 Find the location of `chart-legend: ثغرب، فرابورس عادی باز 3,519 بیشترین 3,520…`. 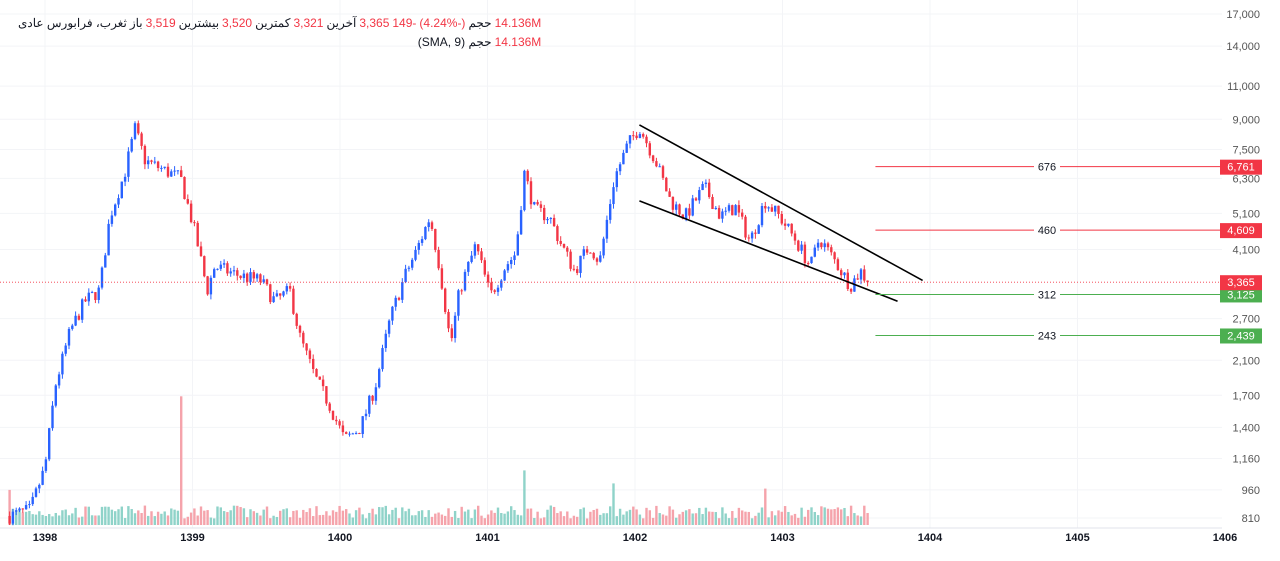

chart-legend: ثغرب، فرابورس عادی باز 3,519 بیشترین 3,520… is located at coordinates (279, 33).